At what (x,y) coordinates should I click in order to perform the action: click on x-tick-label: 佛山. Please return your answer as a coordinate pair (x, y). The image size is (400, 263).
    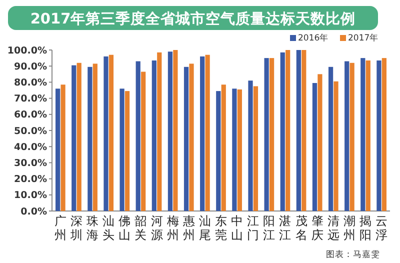
    Looking at the image, I should click on (124, 228).